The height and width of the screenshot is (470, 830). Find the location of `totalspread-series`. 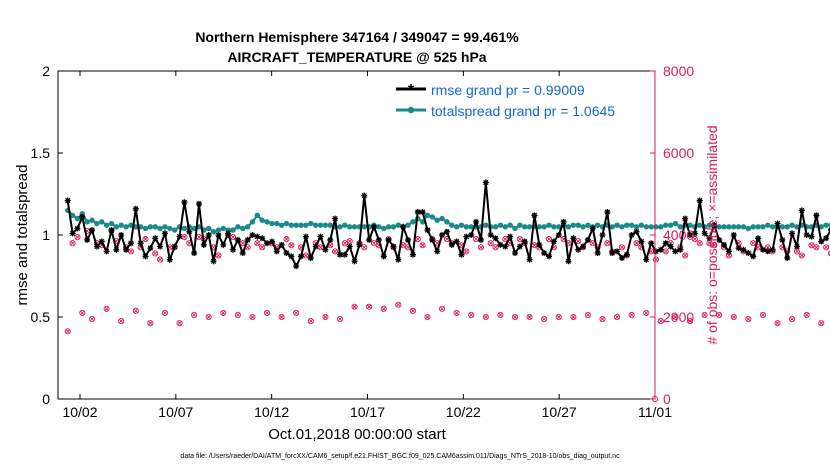

totalspread-series is located at coordinates (447, 221).